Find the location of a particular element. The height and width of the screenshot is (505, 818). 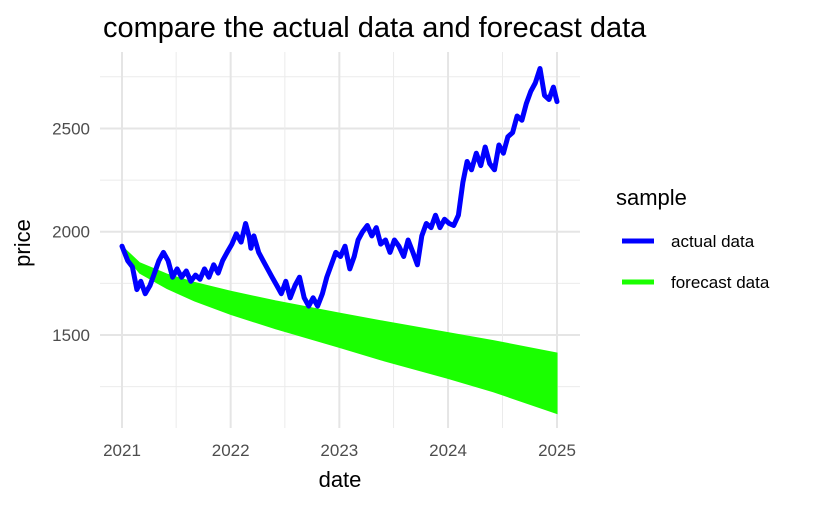

legend-label: forecast data is located at coordinates (720, 282).